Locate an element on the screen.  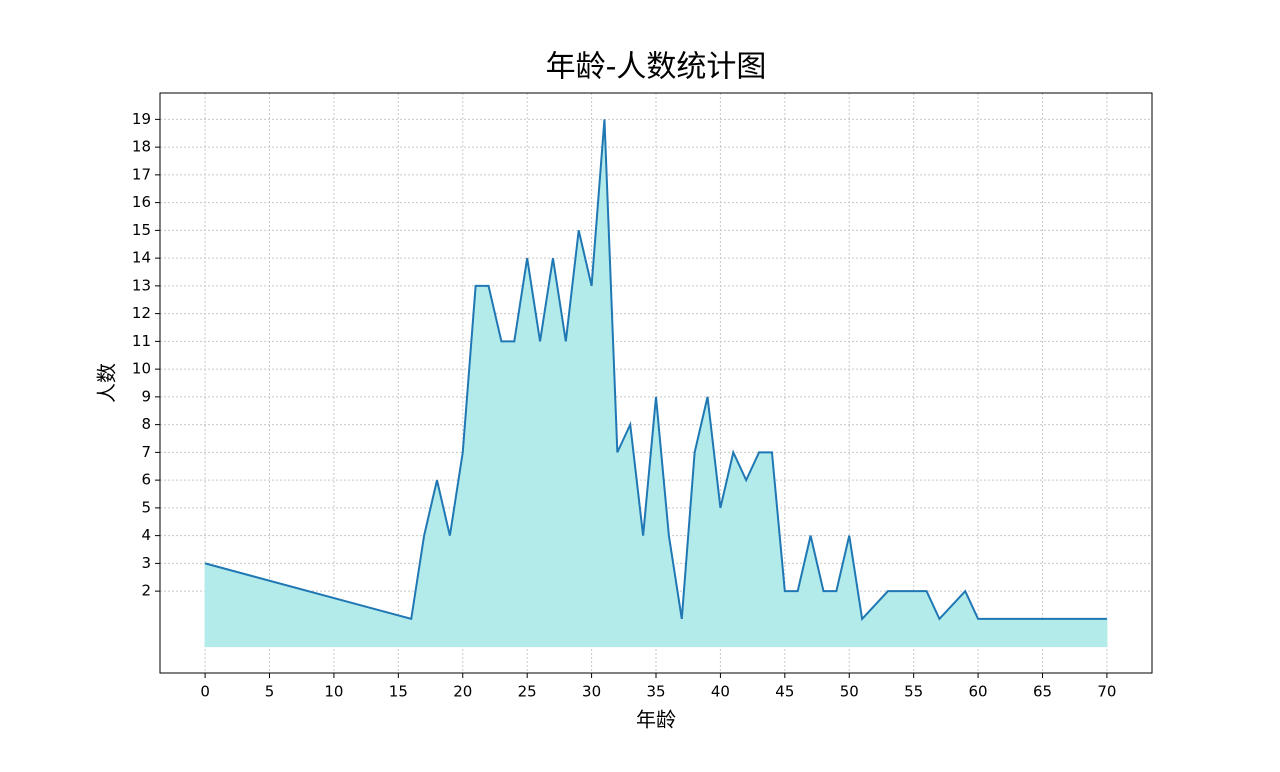
y-tick-label: 4 is located at coordinates (146, 535).